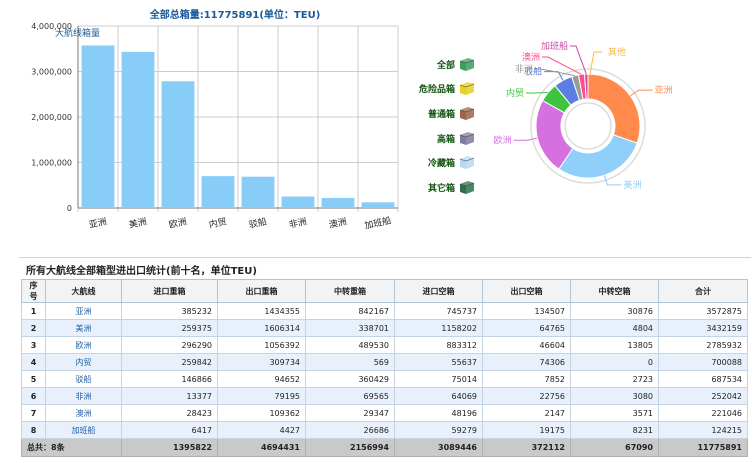 The image size is (756, 463). I want to click on table-cell: 48196, so click(438, 413).